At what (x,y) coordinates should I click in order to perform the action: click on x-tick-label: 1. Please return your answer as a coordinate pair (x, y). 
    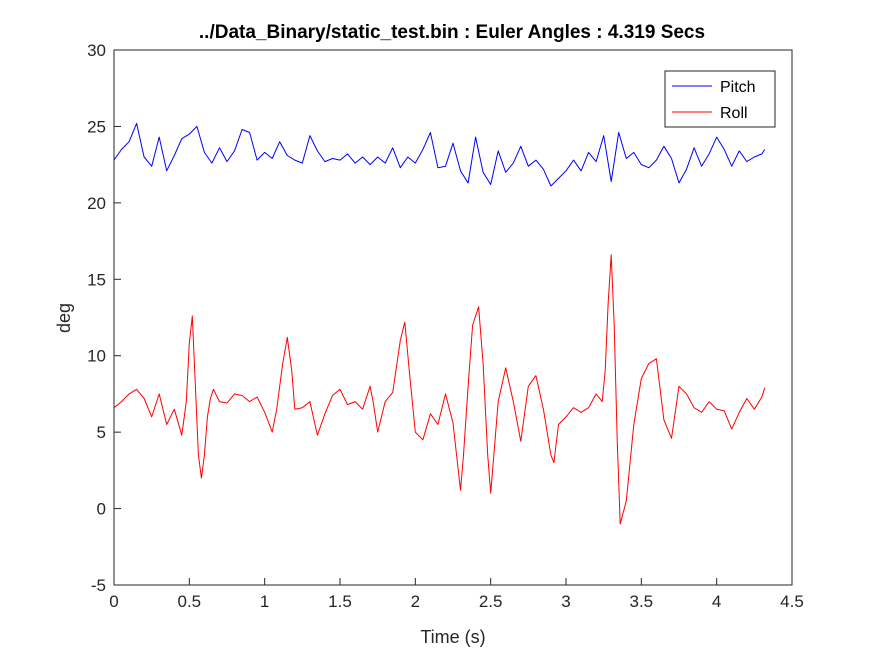
    Looking at the image, I should click on (264, 601).